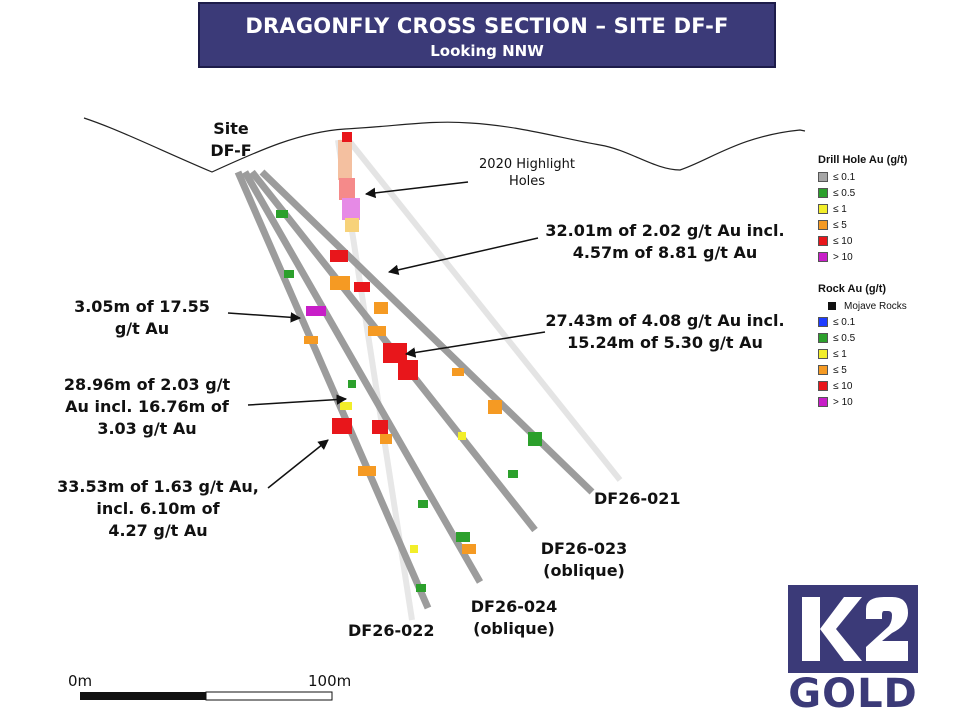 This screenshot has height=719, width=975. I want to click on hole-label-df26-021: DF26-021, so click(637, 499).